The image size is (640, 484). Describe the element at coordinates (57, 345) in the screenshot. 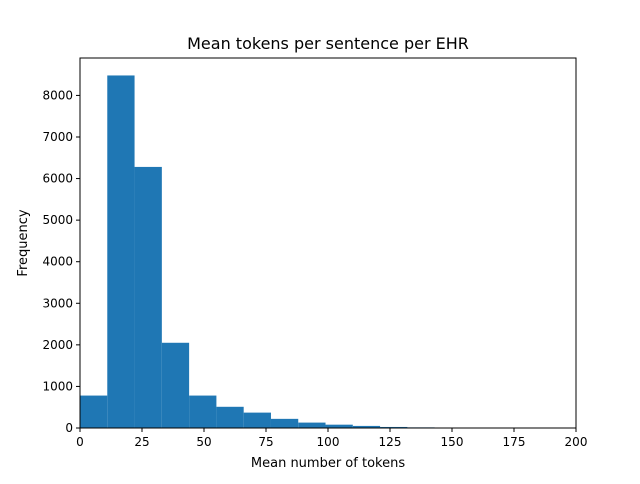

I see `y-tick-label-2: 2000` at that location.